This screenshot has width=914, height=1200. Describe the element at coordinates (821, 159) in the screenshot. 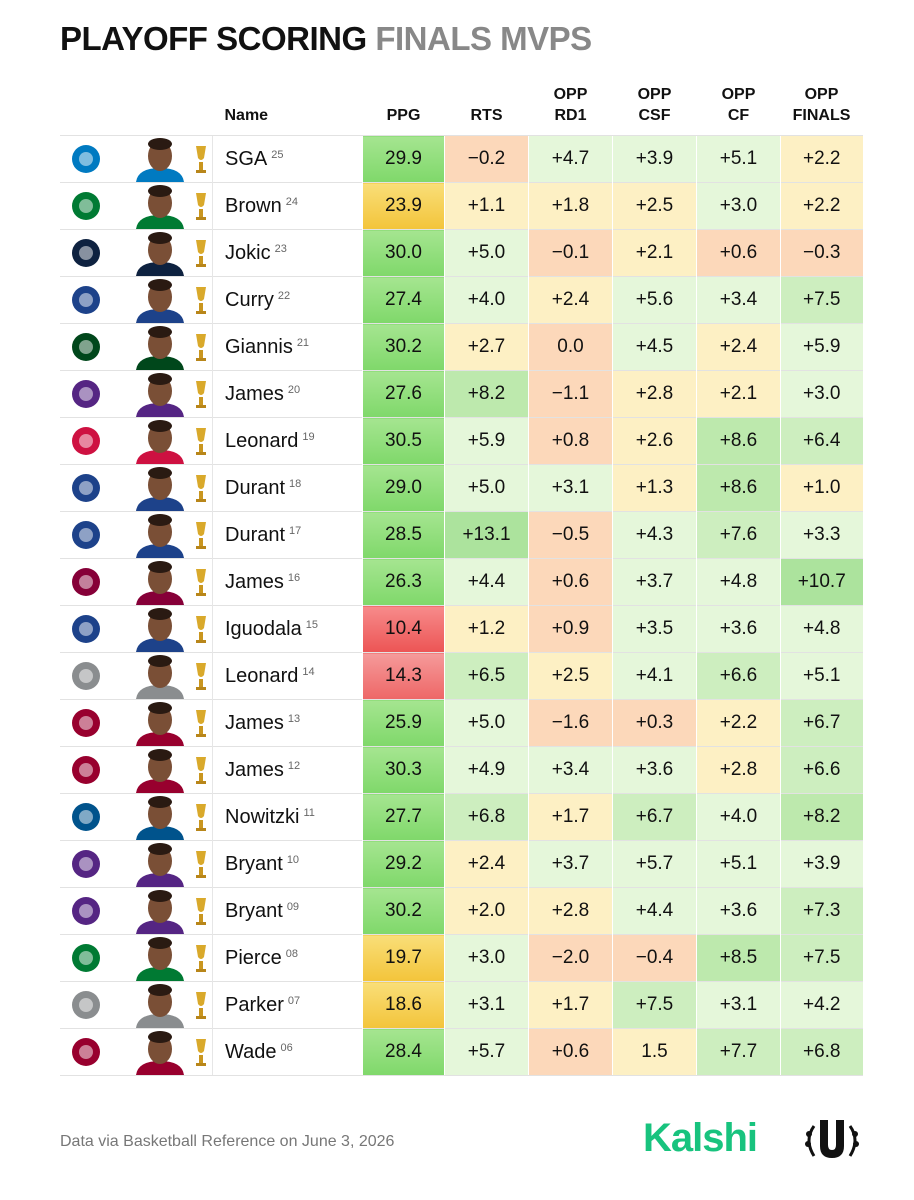

I see `stat-cell: +2.2` at that location.